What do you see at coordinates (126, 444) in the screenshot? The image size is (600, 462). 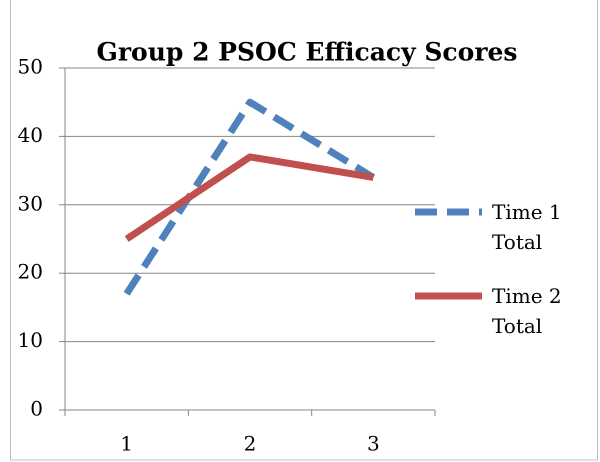 I see `x-tick-label: 1` at bounding box center [126, 444].